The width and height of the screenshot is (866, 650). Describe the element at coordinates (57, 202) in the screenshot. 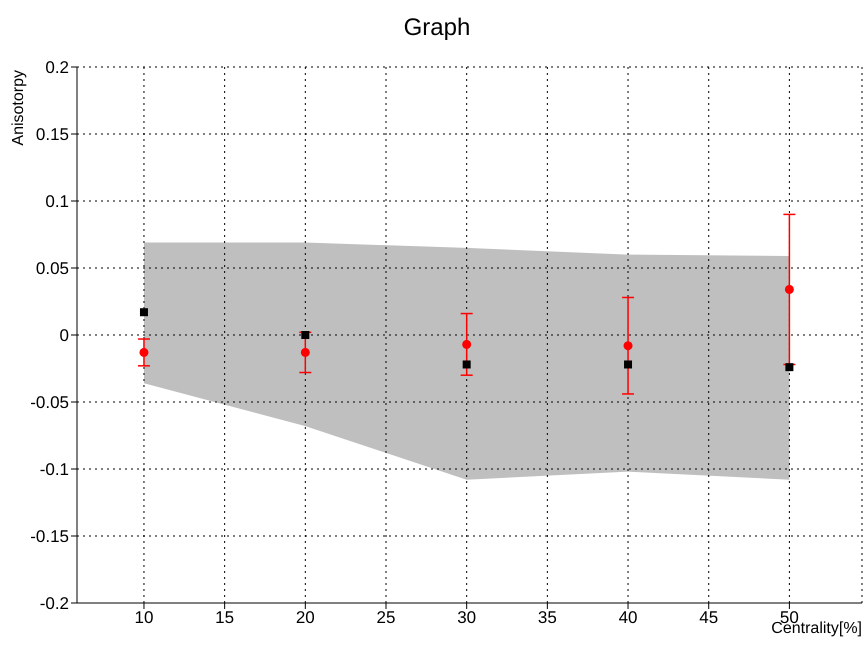

I see `y-tick-label: 0.1` at that location.